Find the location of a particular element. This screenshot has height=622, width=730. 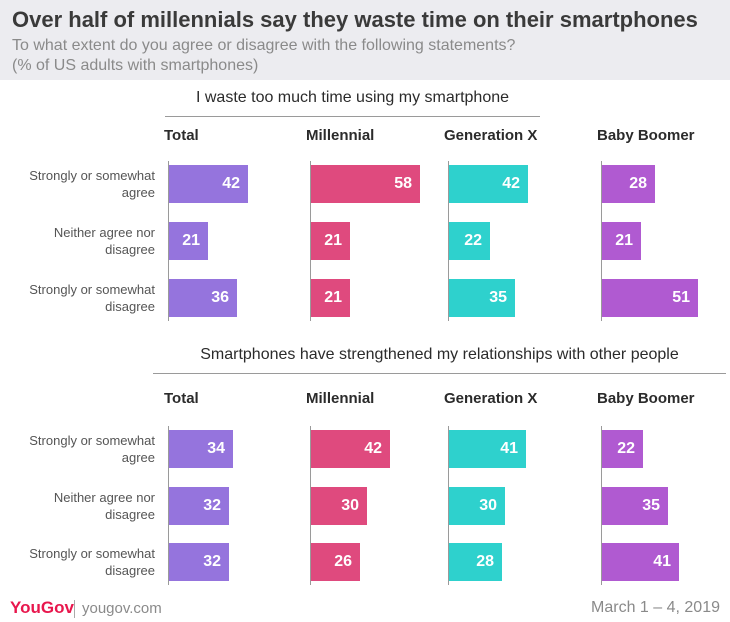

footer-divider is located at coordinates (74, 609).